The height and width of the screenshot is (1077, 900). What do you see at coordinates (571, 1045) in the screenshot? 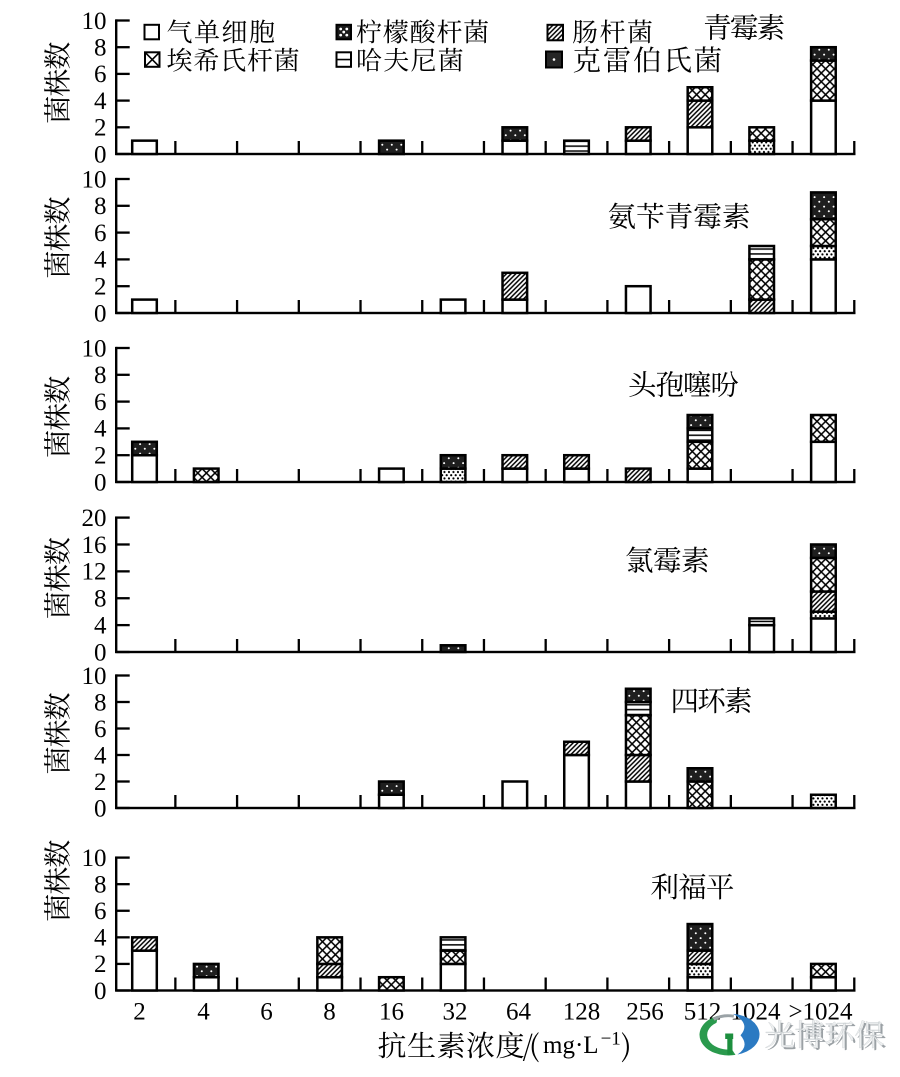
I see `svg-text: mg·L` at bounding box center [571, 1045].